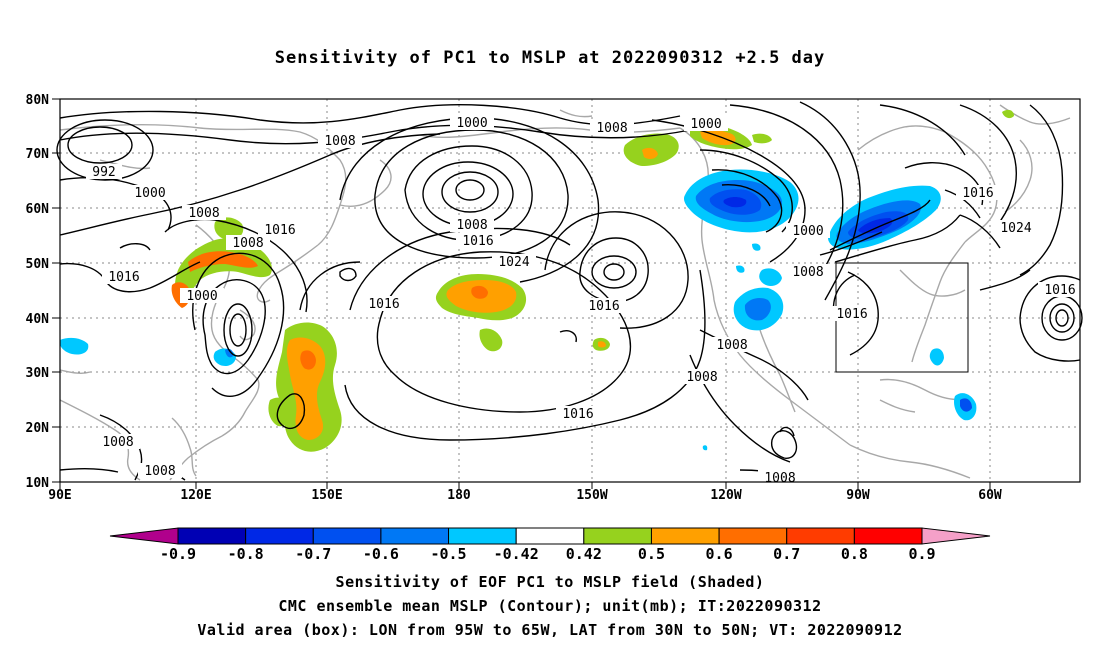 Image resolution: width=1100 pixels, height=650 pixels. I want to click on colorbar-tick-label: -0.8, so click(246, 554).